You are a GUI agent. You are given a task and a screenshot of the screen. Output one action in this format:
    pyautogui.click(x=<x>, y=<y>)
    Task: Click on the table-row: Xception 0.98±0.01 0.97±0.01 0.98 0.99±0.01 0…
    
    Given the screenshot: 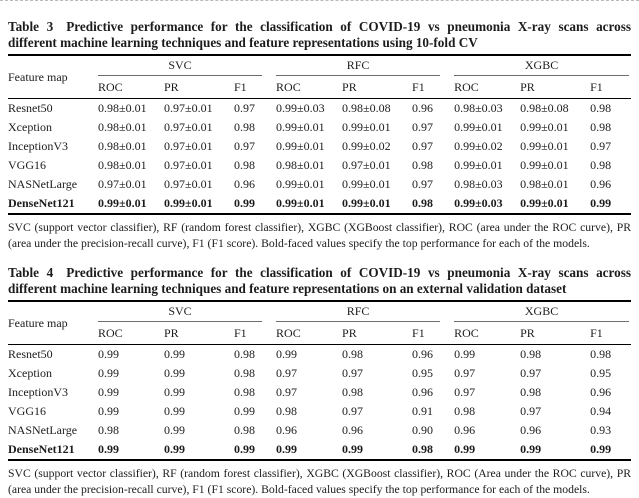 What is the action you would take?
    pyautogui.click(x=319, y=127)
    